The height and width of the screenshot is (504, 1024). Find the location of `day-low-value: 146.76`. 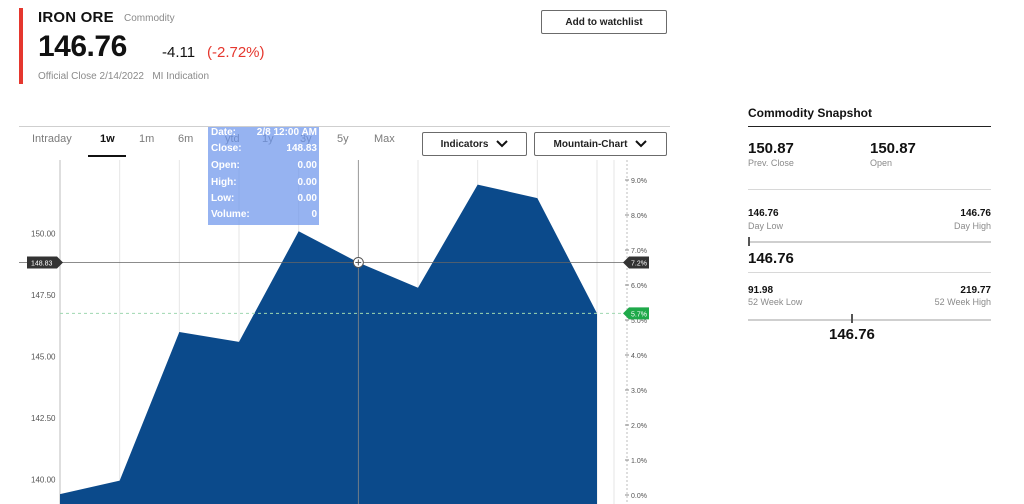

day-low-value: 146.76 is located at coordinates (763, 213).